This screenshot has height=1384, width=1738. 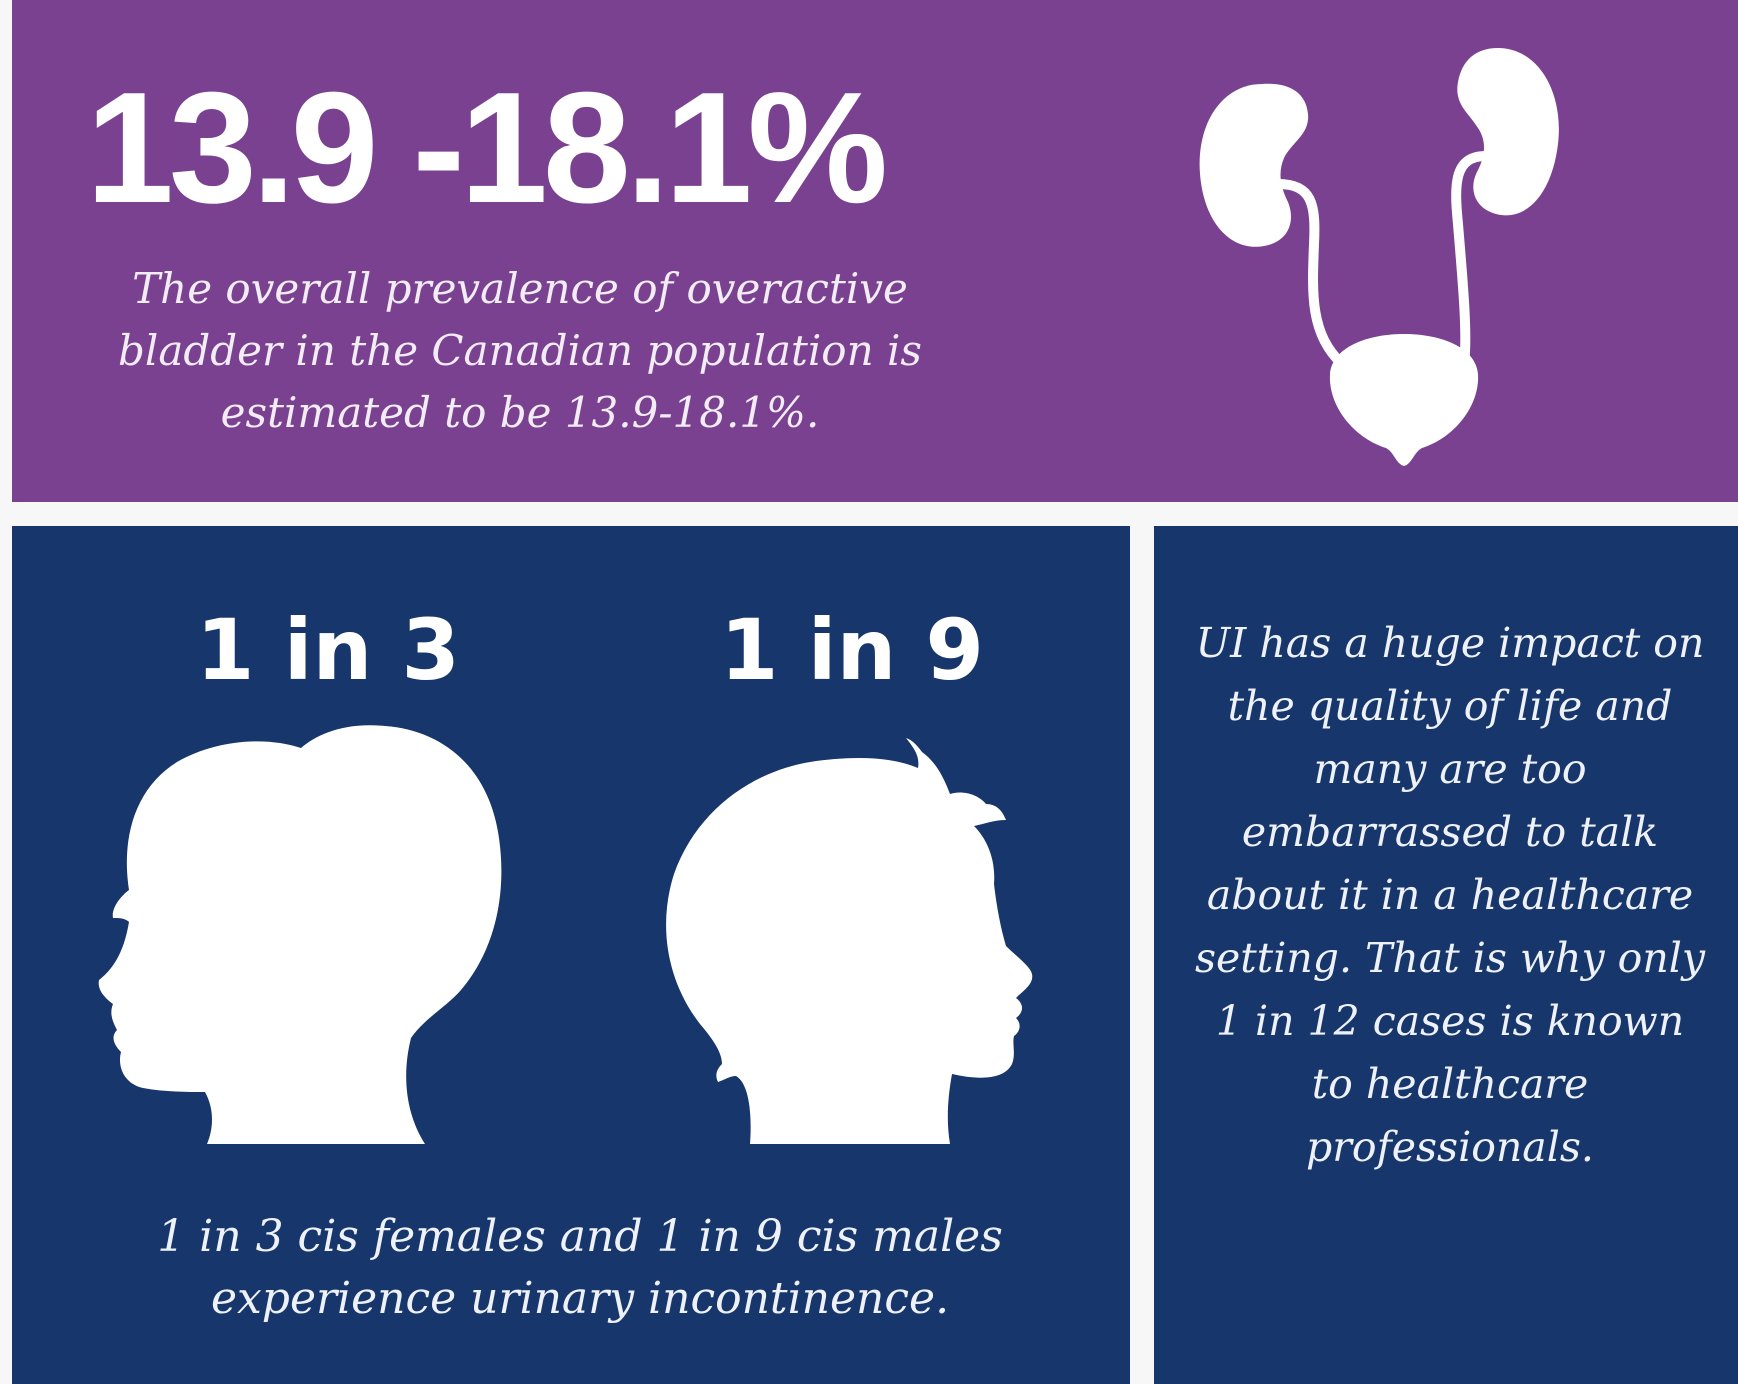 What do you see at coordinates (487, 148) in the screenshot?
I see `prevalence-headline: 13.9 -18.1%` at bounding box center [487, 148].